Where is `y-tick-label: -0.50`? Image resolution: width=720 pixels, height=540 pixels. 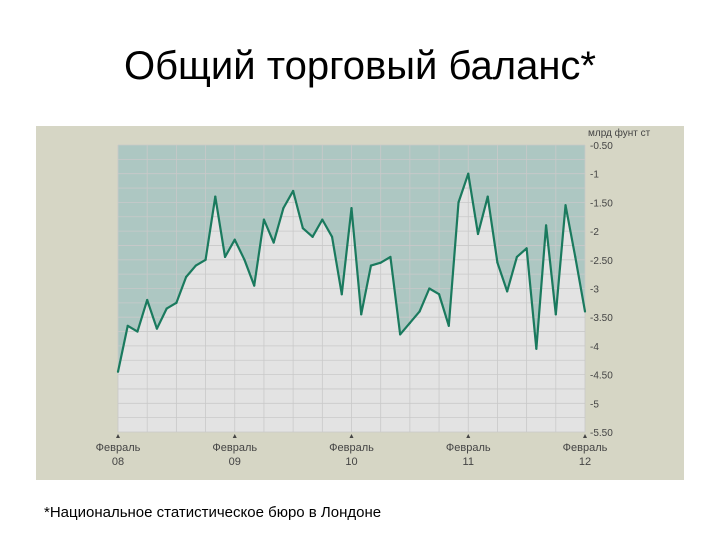 y-tick-label: -0.50 is located at coordinates (601, 146).